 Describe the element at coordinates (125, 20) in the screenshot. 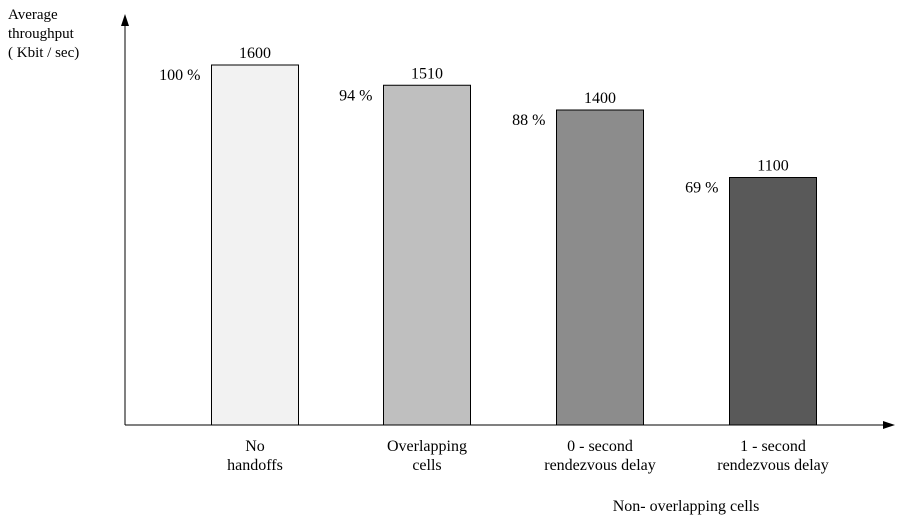

I see `y-axis-arrow` at that location.